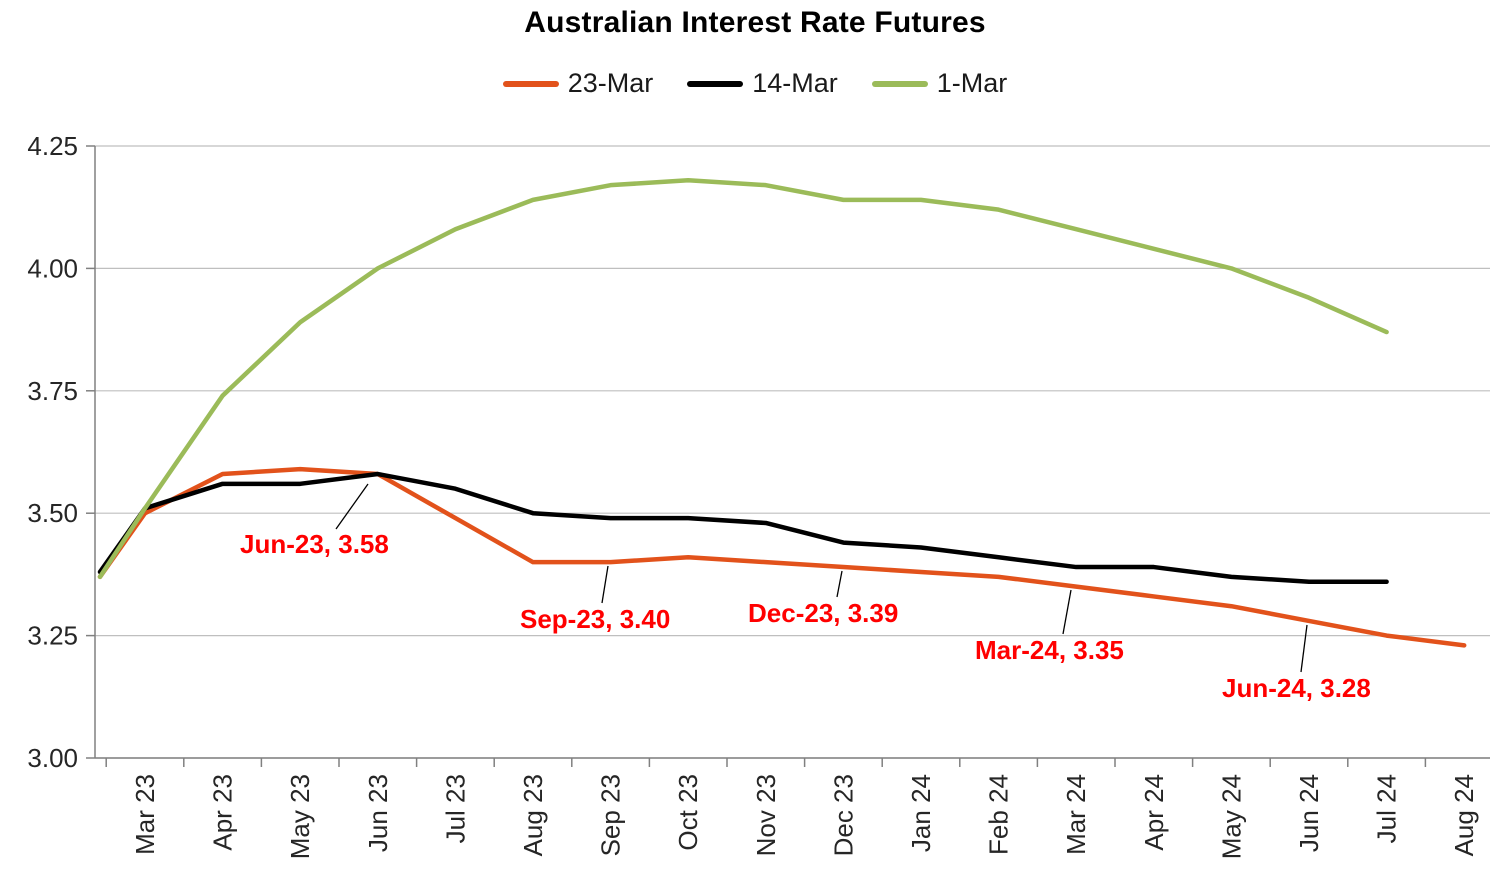 The height and width of the screenshot is (883, 1510). Describe the element at coordinates (611, 815) in the screenshot. I see `x-axis-label: Sep 23` at that location.